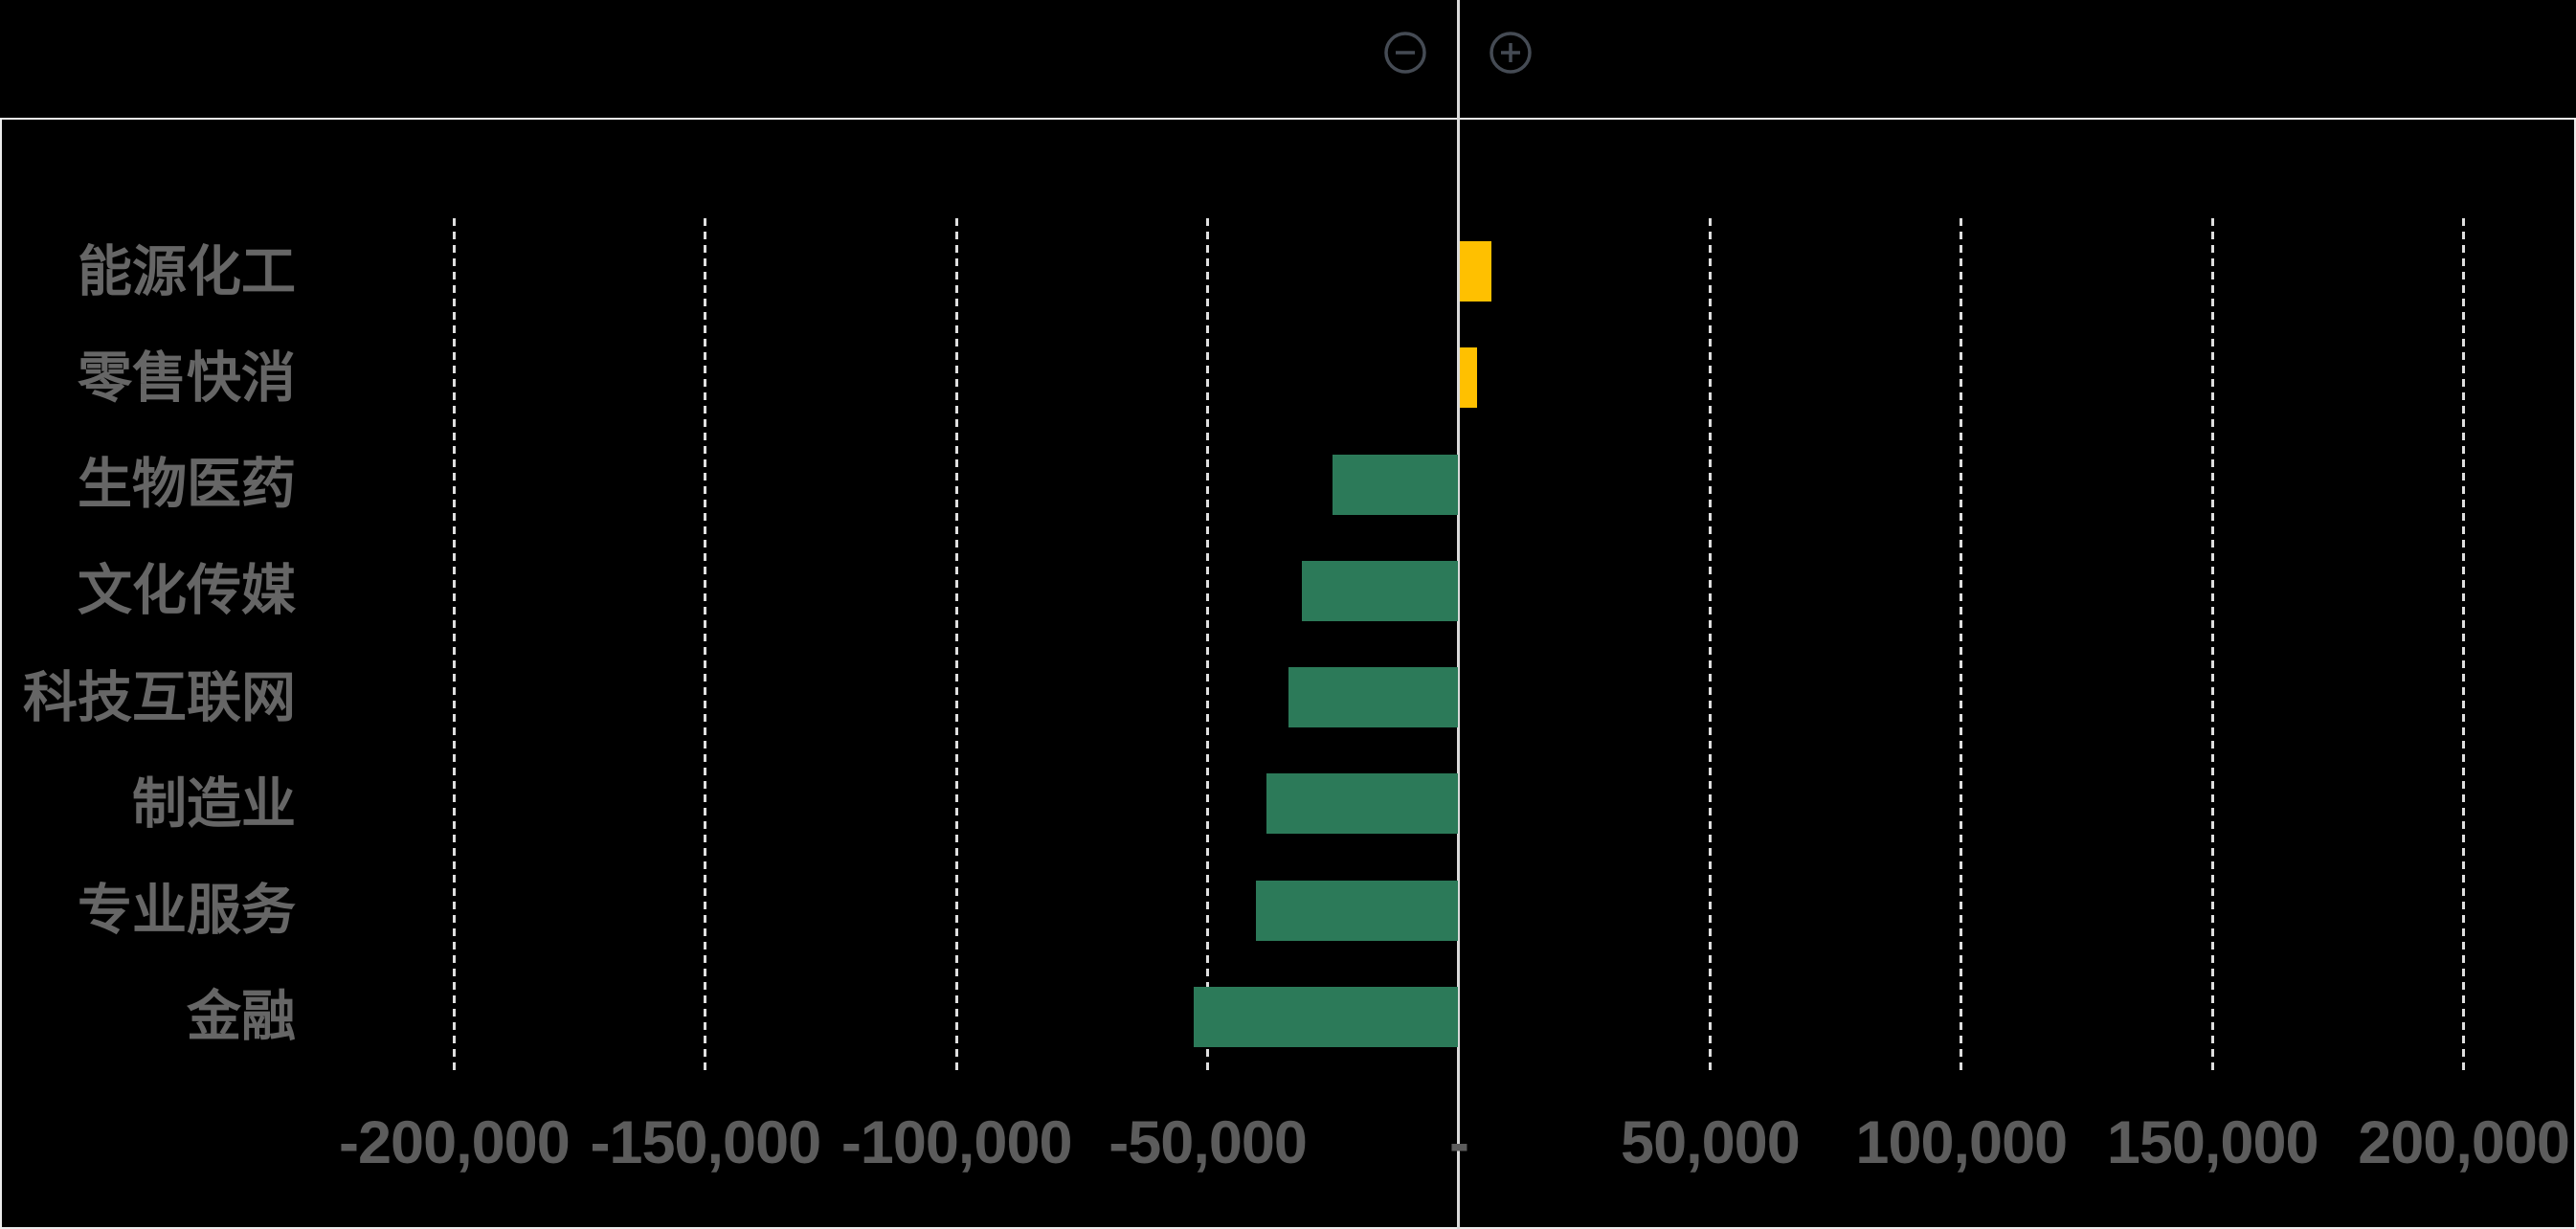 The width and height of the screenshot is (2576, 1229). I want to click on category-label: 科技互联网, so click(160, 697).